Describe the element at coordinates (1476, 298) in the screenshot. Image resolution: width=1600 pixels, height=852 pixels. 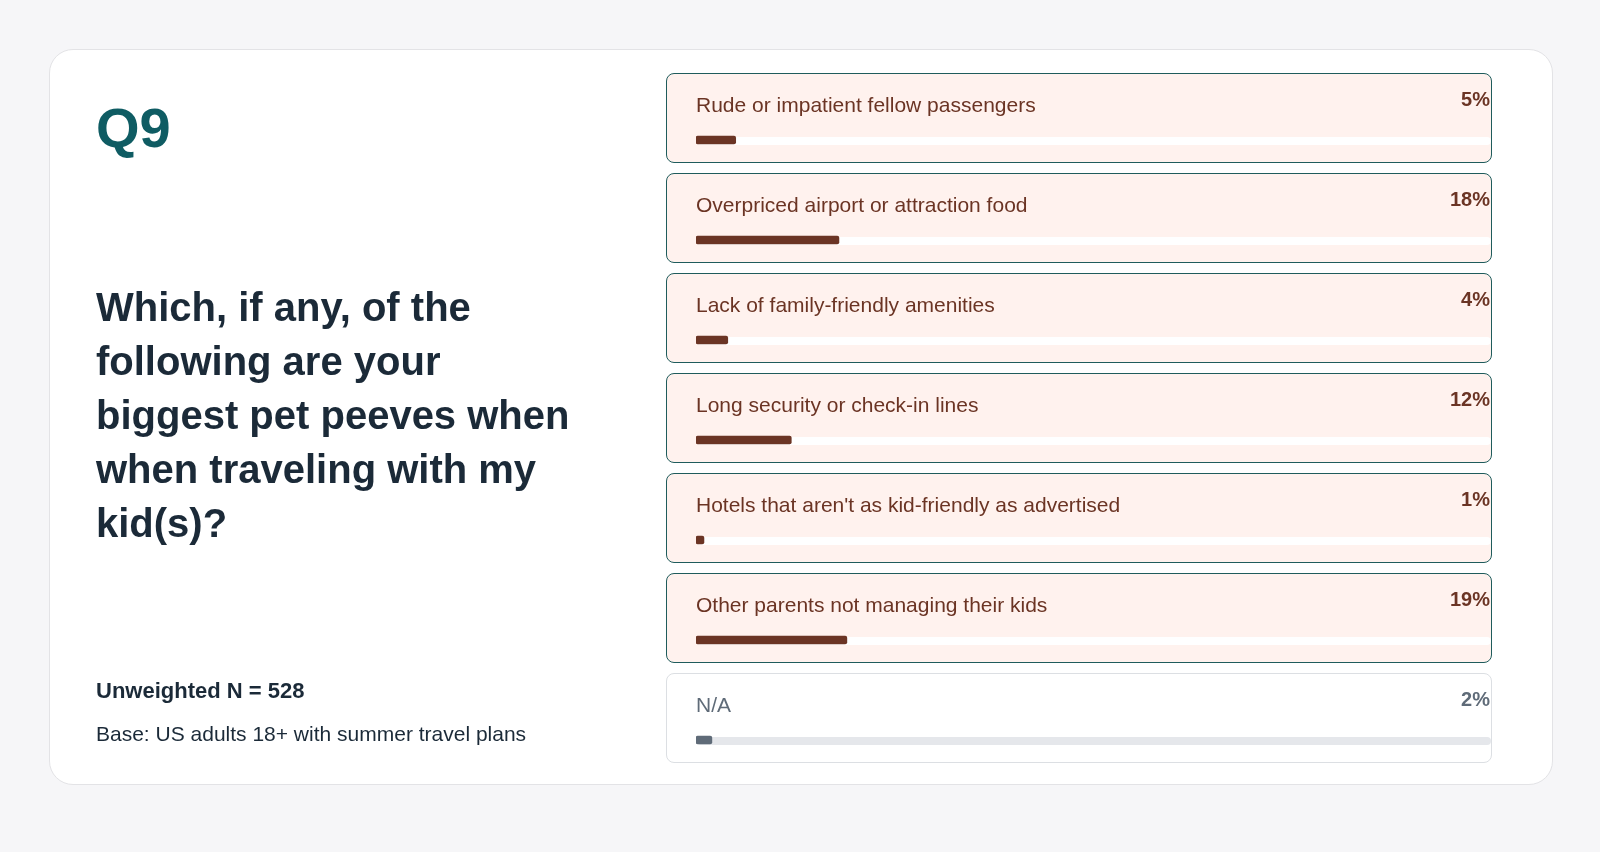
I see `data-label: 4%` at that location.